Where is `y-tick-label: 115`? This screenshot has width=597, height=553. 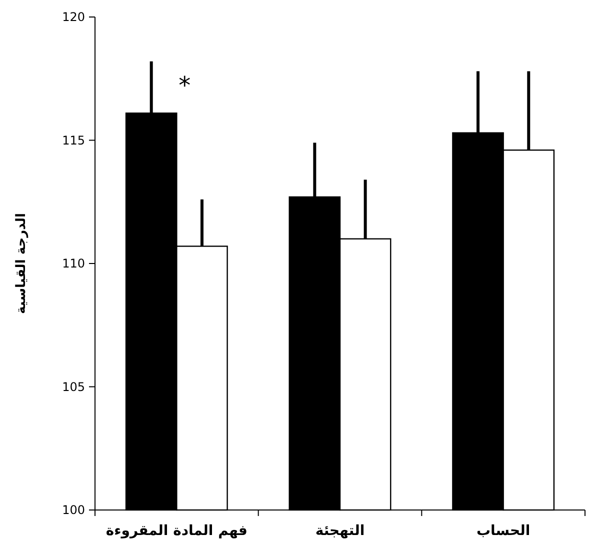
y-tick-label: 115 is located at coordinates (73, 140).